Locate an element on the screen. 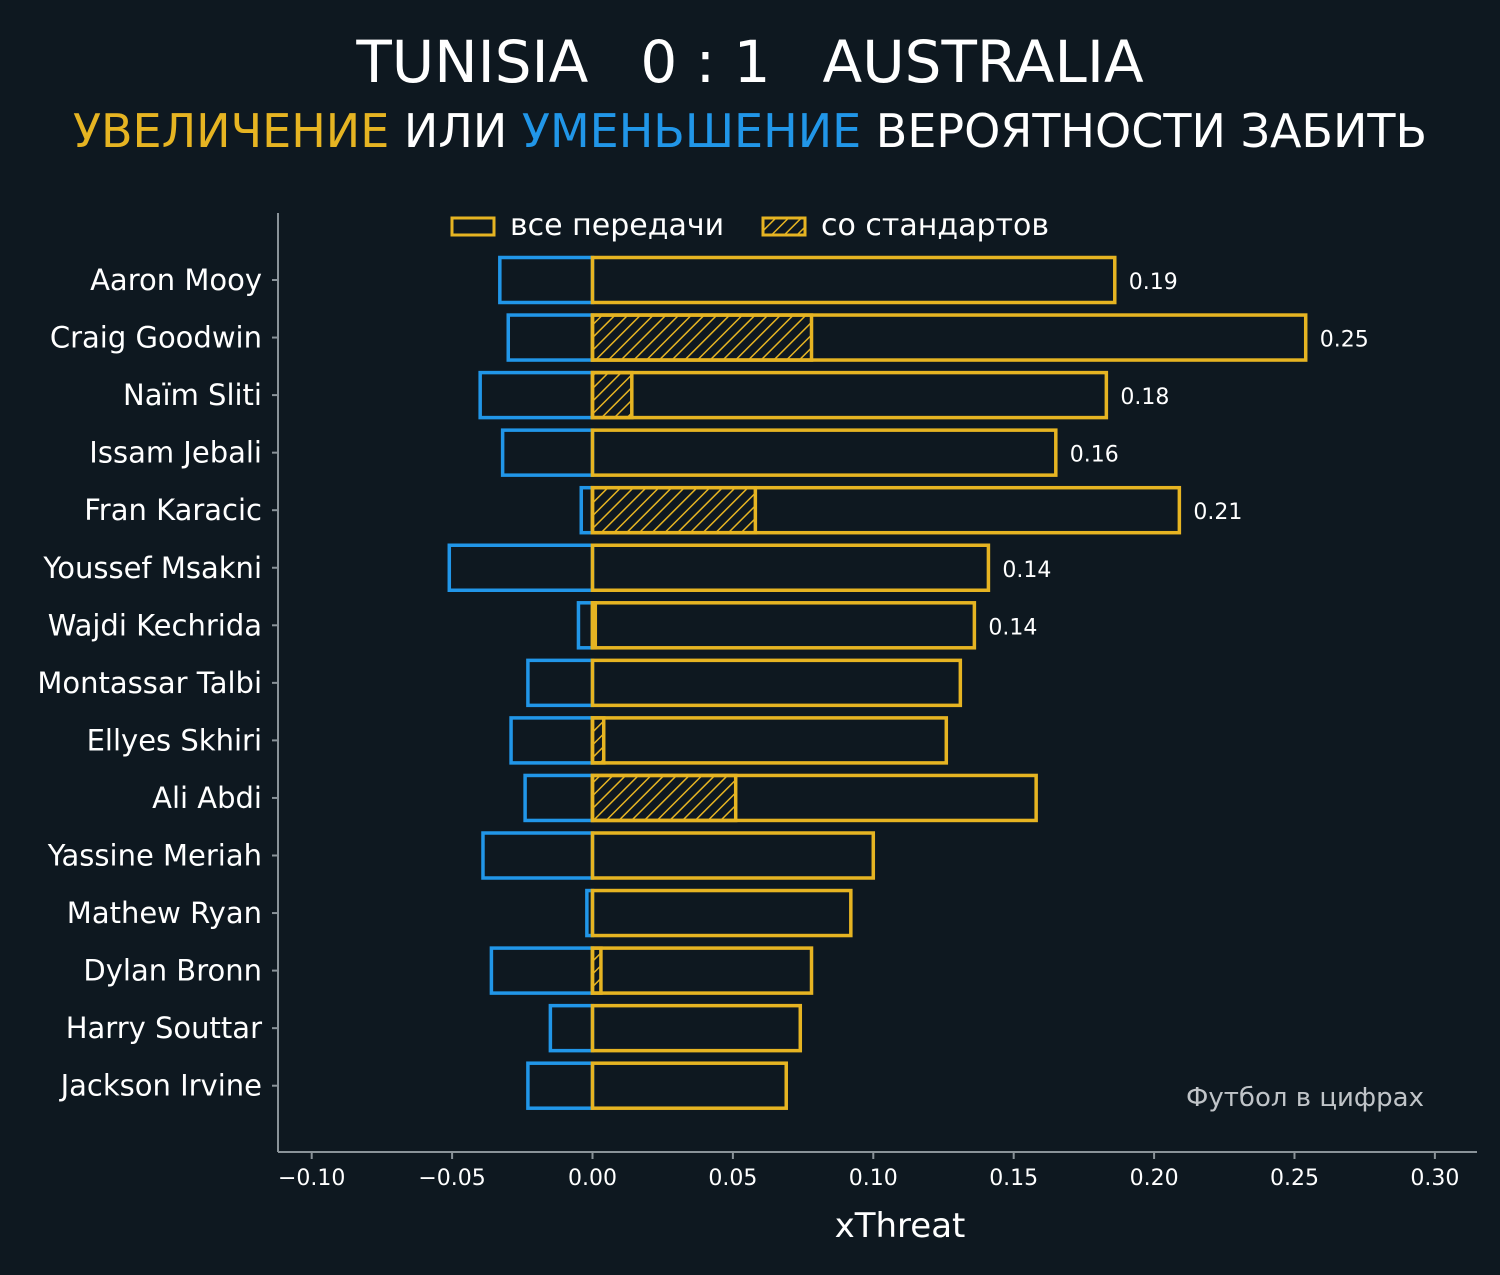 This screenshot has width=1500, height=1275. y-tick-label: Harry Souttar is located at coordinates (164, 1028).